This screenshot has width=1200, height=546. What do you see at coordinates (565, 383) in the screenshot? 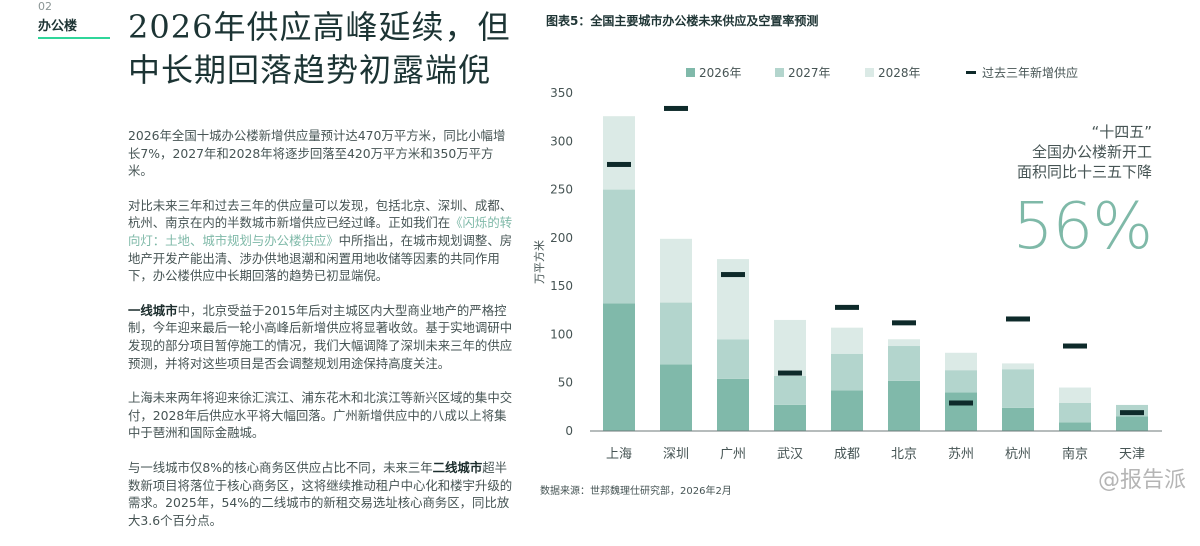
I see `y-tick-label: 50` at bounding box center [565, 383].